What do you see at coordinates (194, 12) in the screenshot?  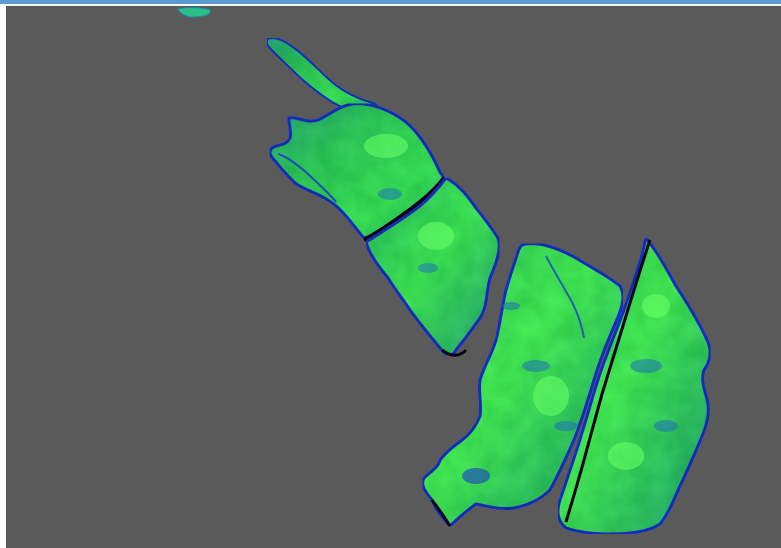 I see `field-fragment-top` at bounding box center [194, 12].